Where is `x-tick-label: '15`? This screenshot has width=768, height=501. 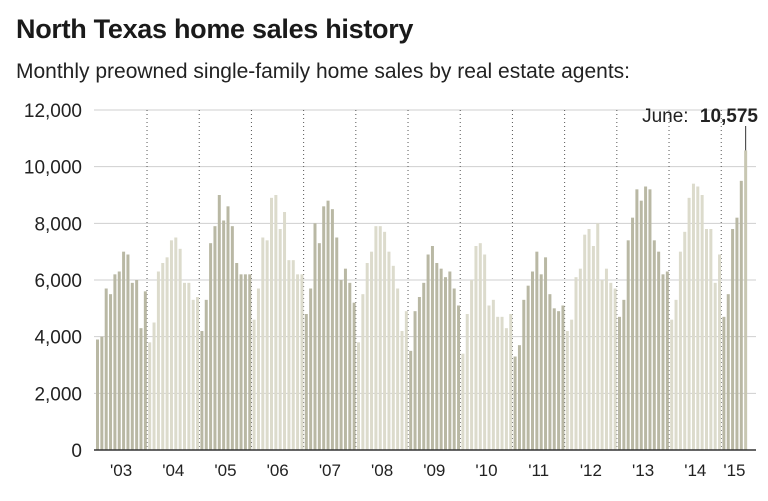
x-tick-label: '15 is located at coordinates (734, 470).